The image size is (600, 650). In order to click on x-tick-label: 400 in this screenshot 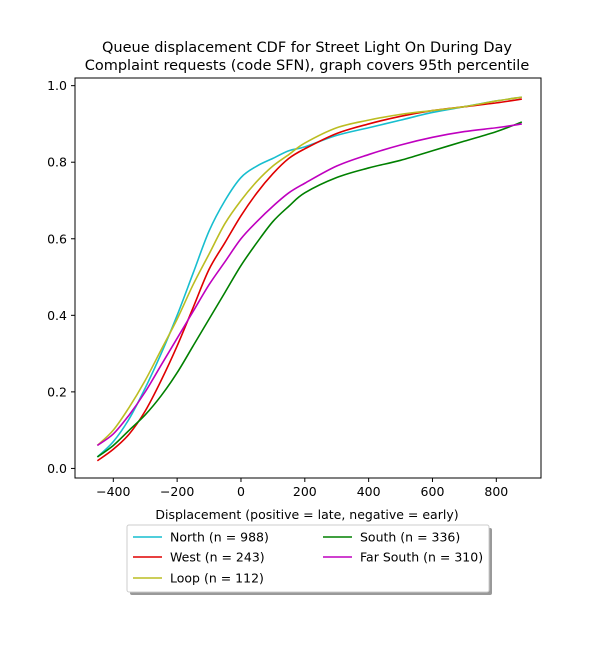, I will do `click(369, 491)`.